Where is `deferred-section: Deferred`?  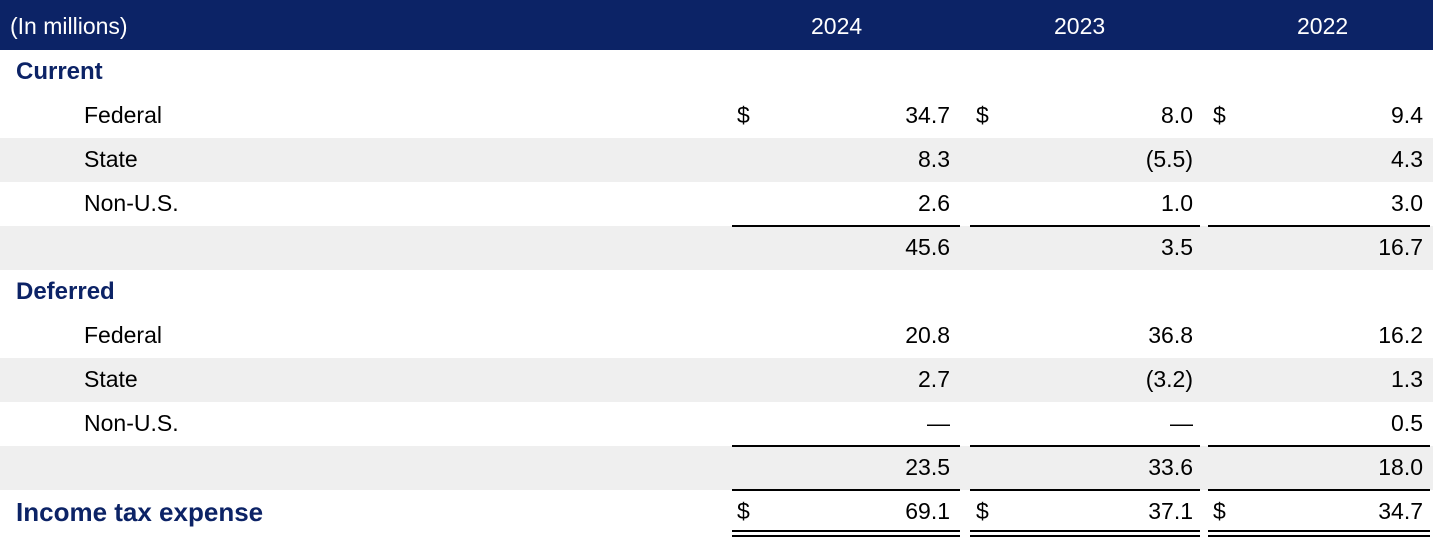 deferred-section: Deferred is located at coordinates (716, 292).